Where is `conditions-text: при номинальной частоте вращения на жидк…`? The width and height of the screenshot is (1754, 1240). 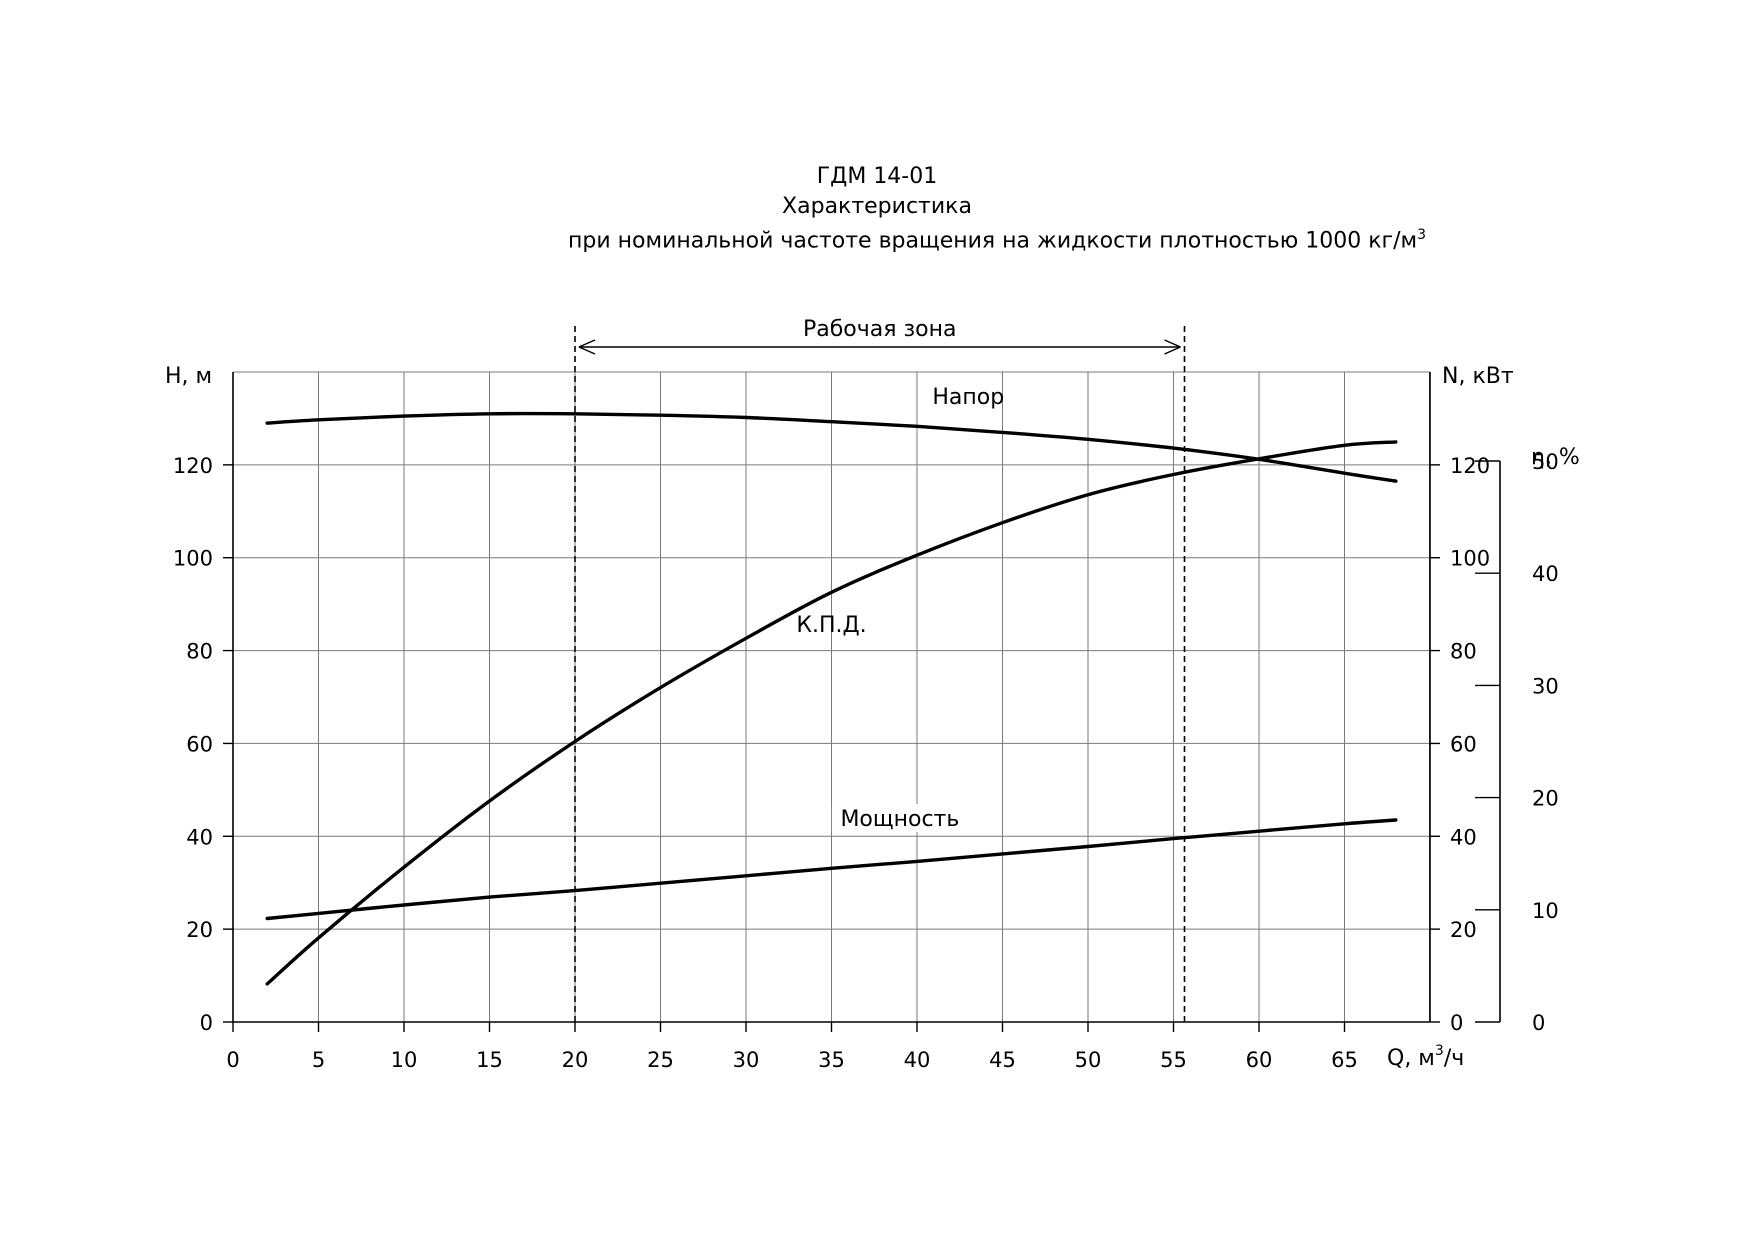 conditions-text: при номинальной частоте вращения на жидк… is located at coordinates (992, 241).